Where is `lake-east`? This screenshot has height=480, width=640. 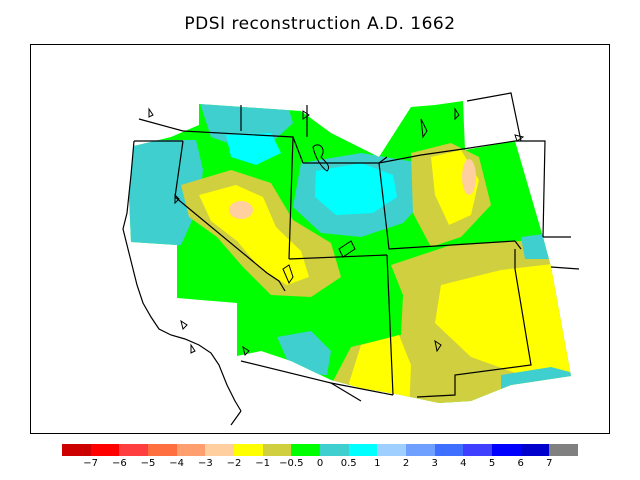
lake-east is located at coordinates (519, 138).